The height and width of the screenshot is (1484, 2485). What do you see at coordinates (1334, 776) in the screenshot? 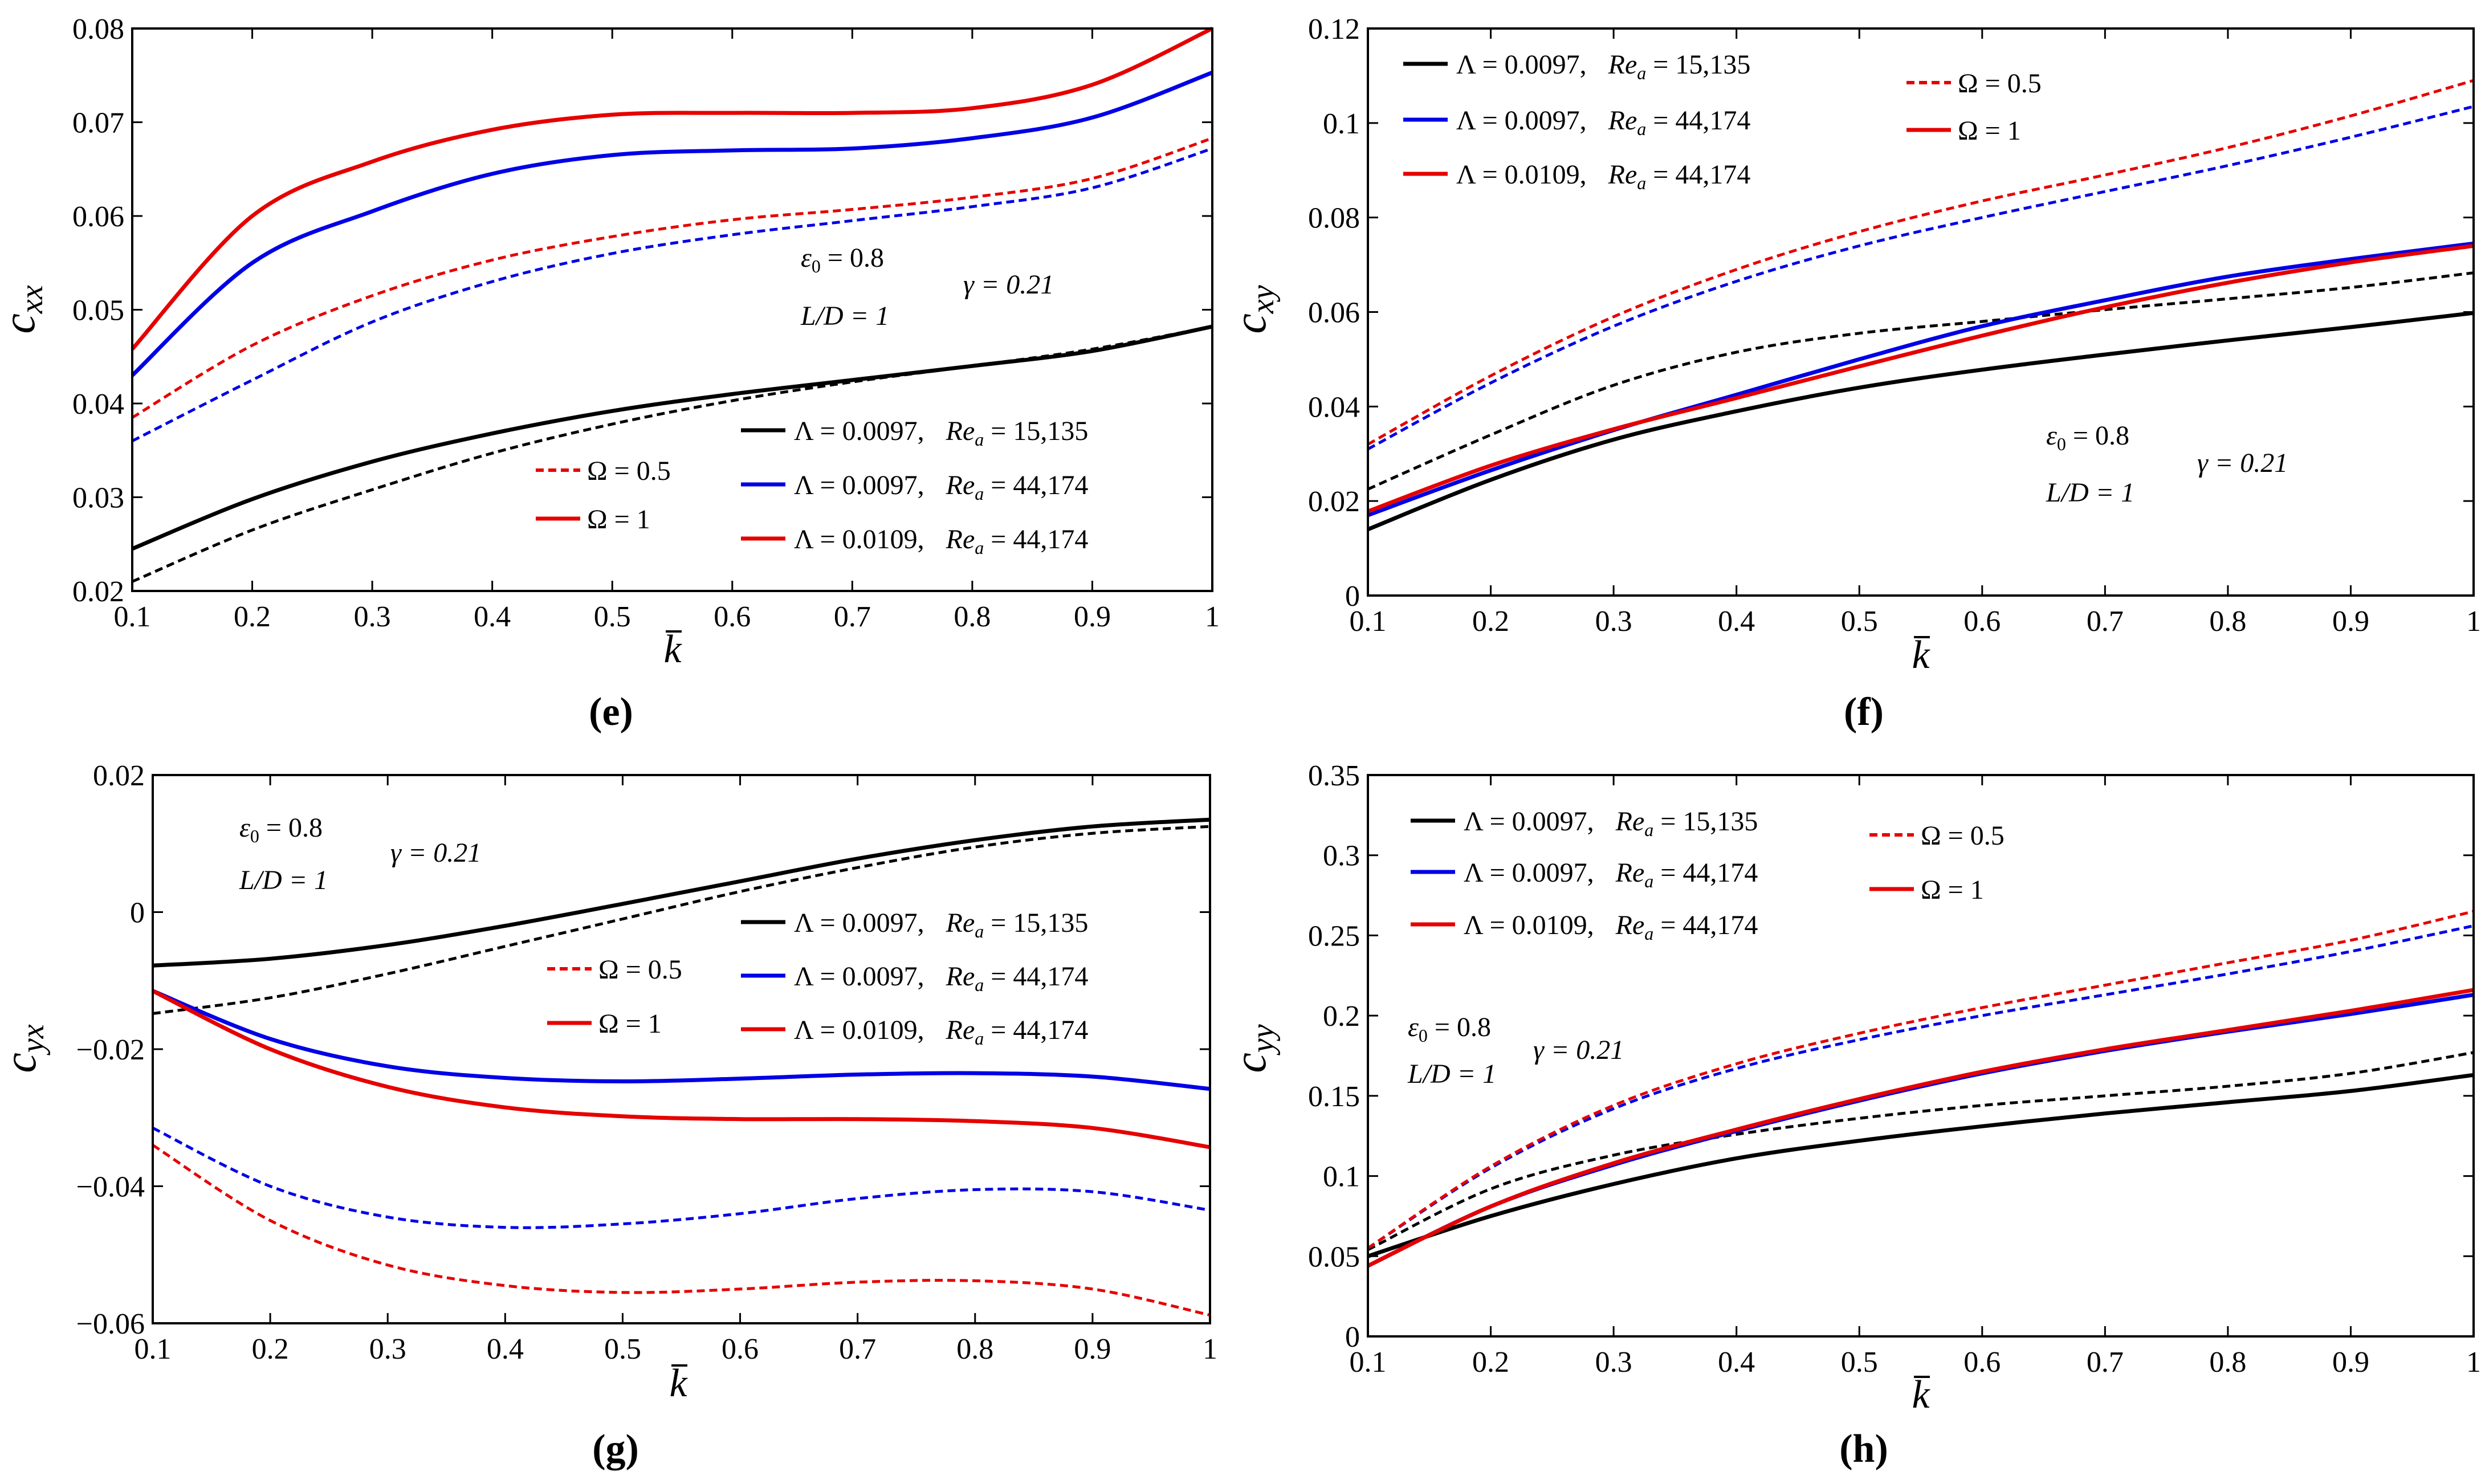
I see `y-tick-label: 0.35` at bounding box center [1334, 776].